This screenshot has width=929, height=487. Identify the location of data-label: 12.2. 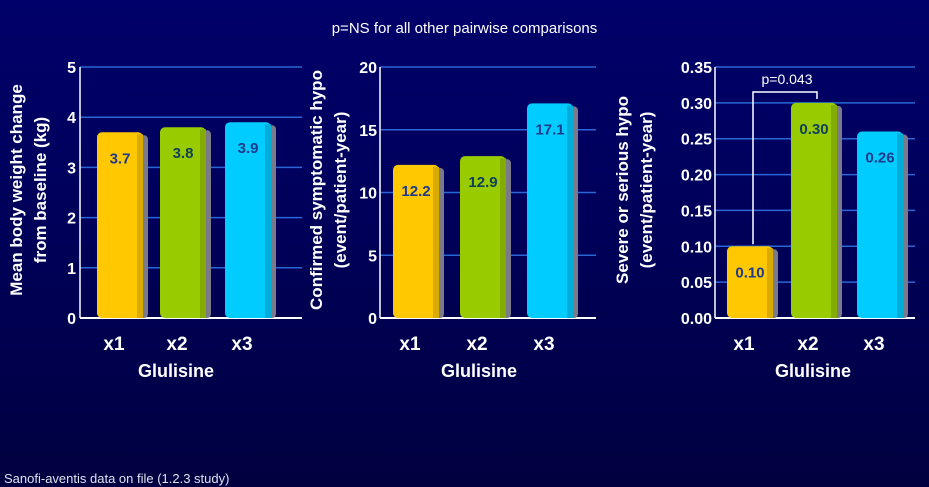
(415, 191).